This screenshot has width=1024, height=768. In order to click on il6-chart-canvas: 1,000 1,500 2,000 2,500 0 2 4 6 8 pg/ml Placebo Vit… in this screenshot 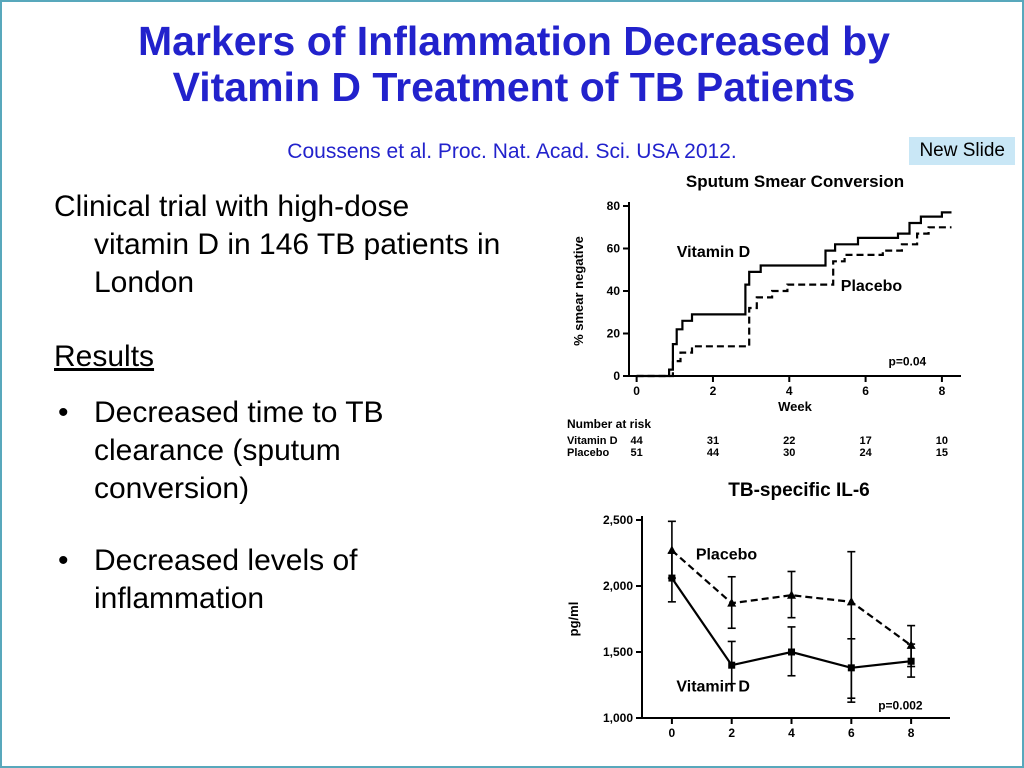, I will do `click(767, 630)`.